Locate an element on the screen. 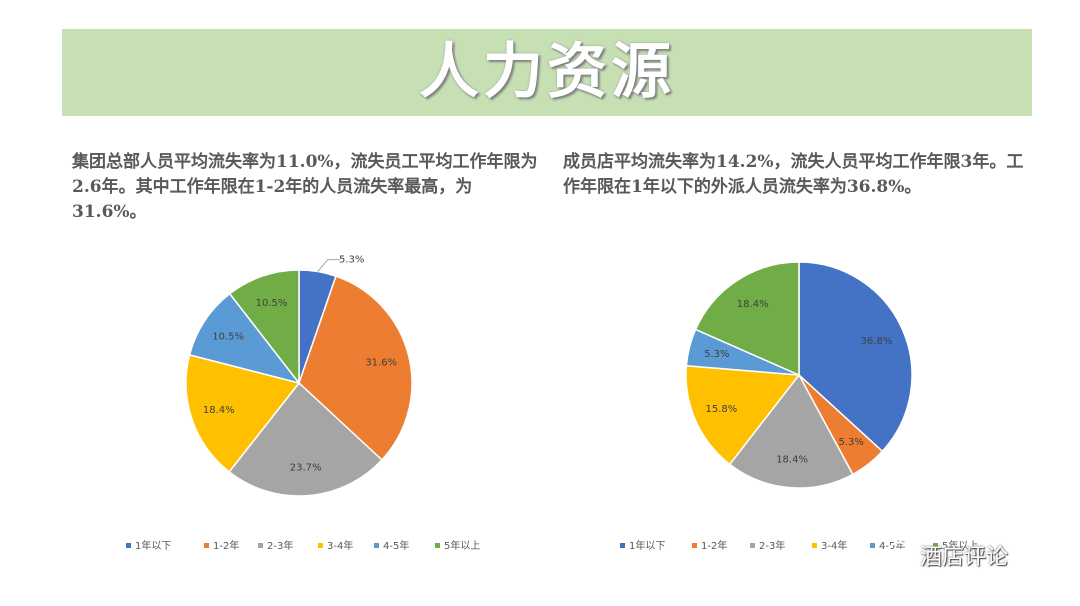 This screenshot has width=1080, height=606. legend1-label-1: 1-2年 is located at coordinates (714, 546).